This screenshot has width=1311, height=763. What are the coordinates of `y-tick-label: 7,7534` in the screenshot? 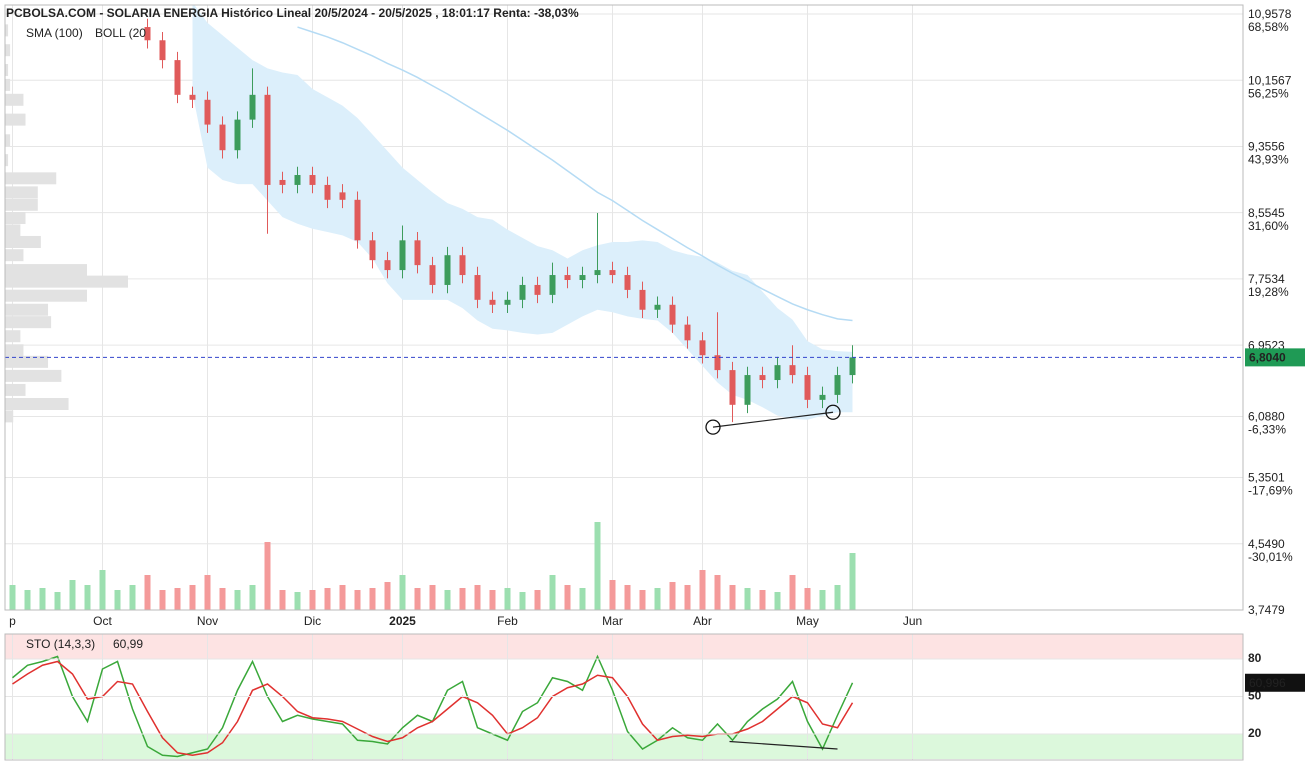 It's located at (1266, 279).